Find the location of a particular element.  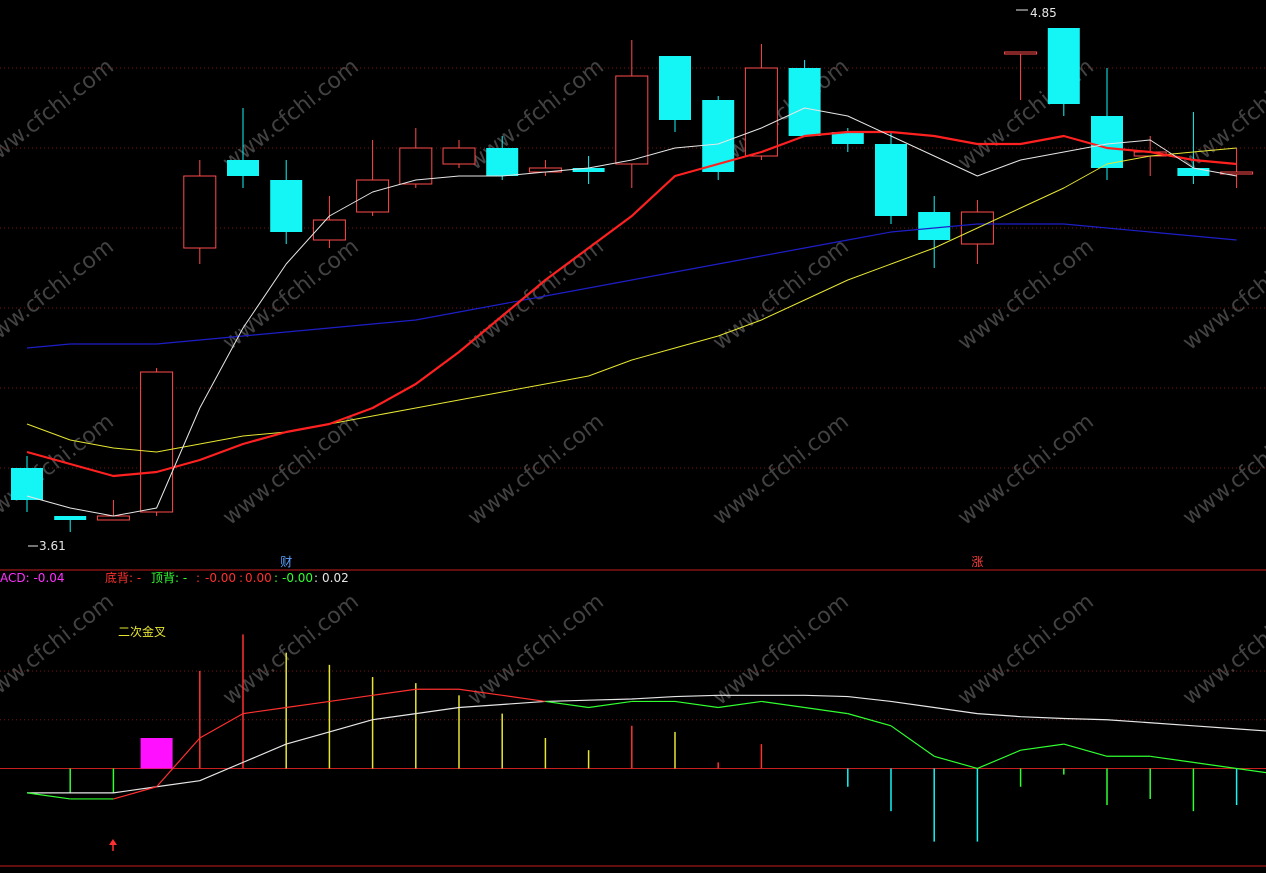

macd-dea-line is located at coordinates (646, 744).